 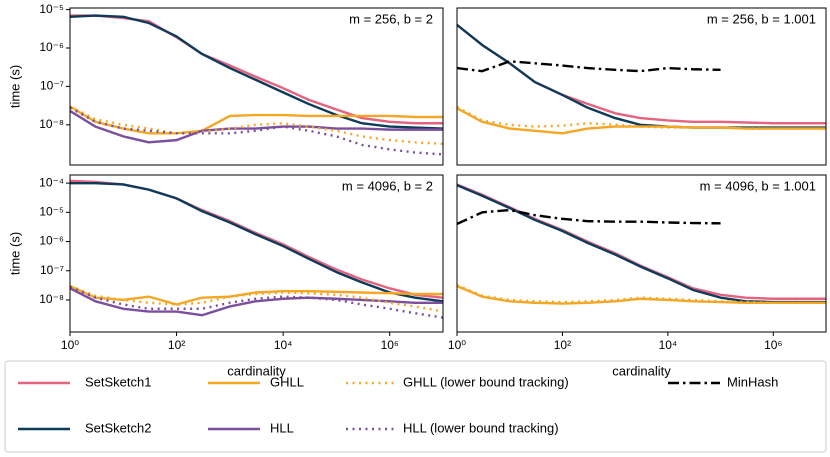 I want to click on legend-label: SetSketch2, so click(x=118, y=427).